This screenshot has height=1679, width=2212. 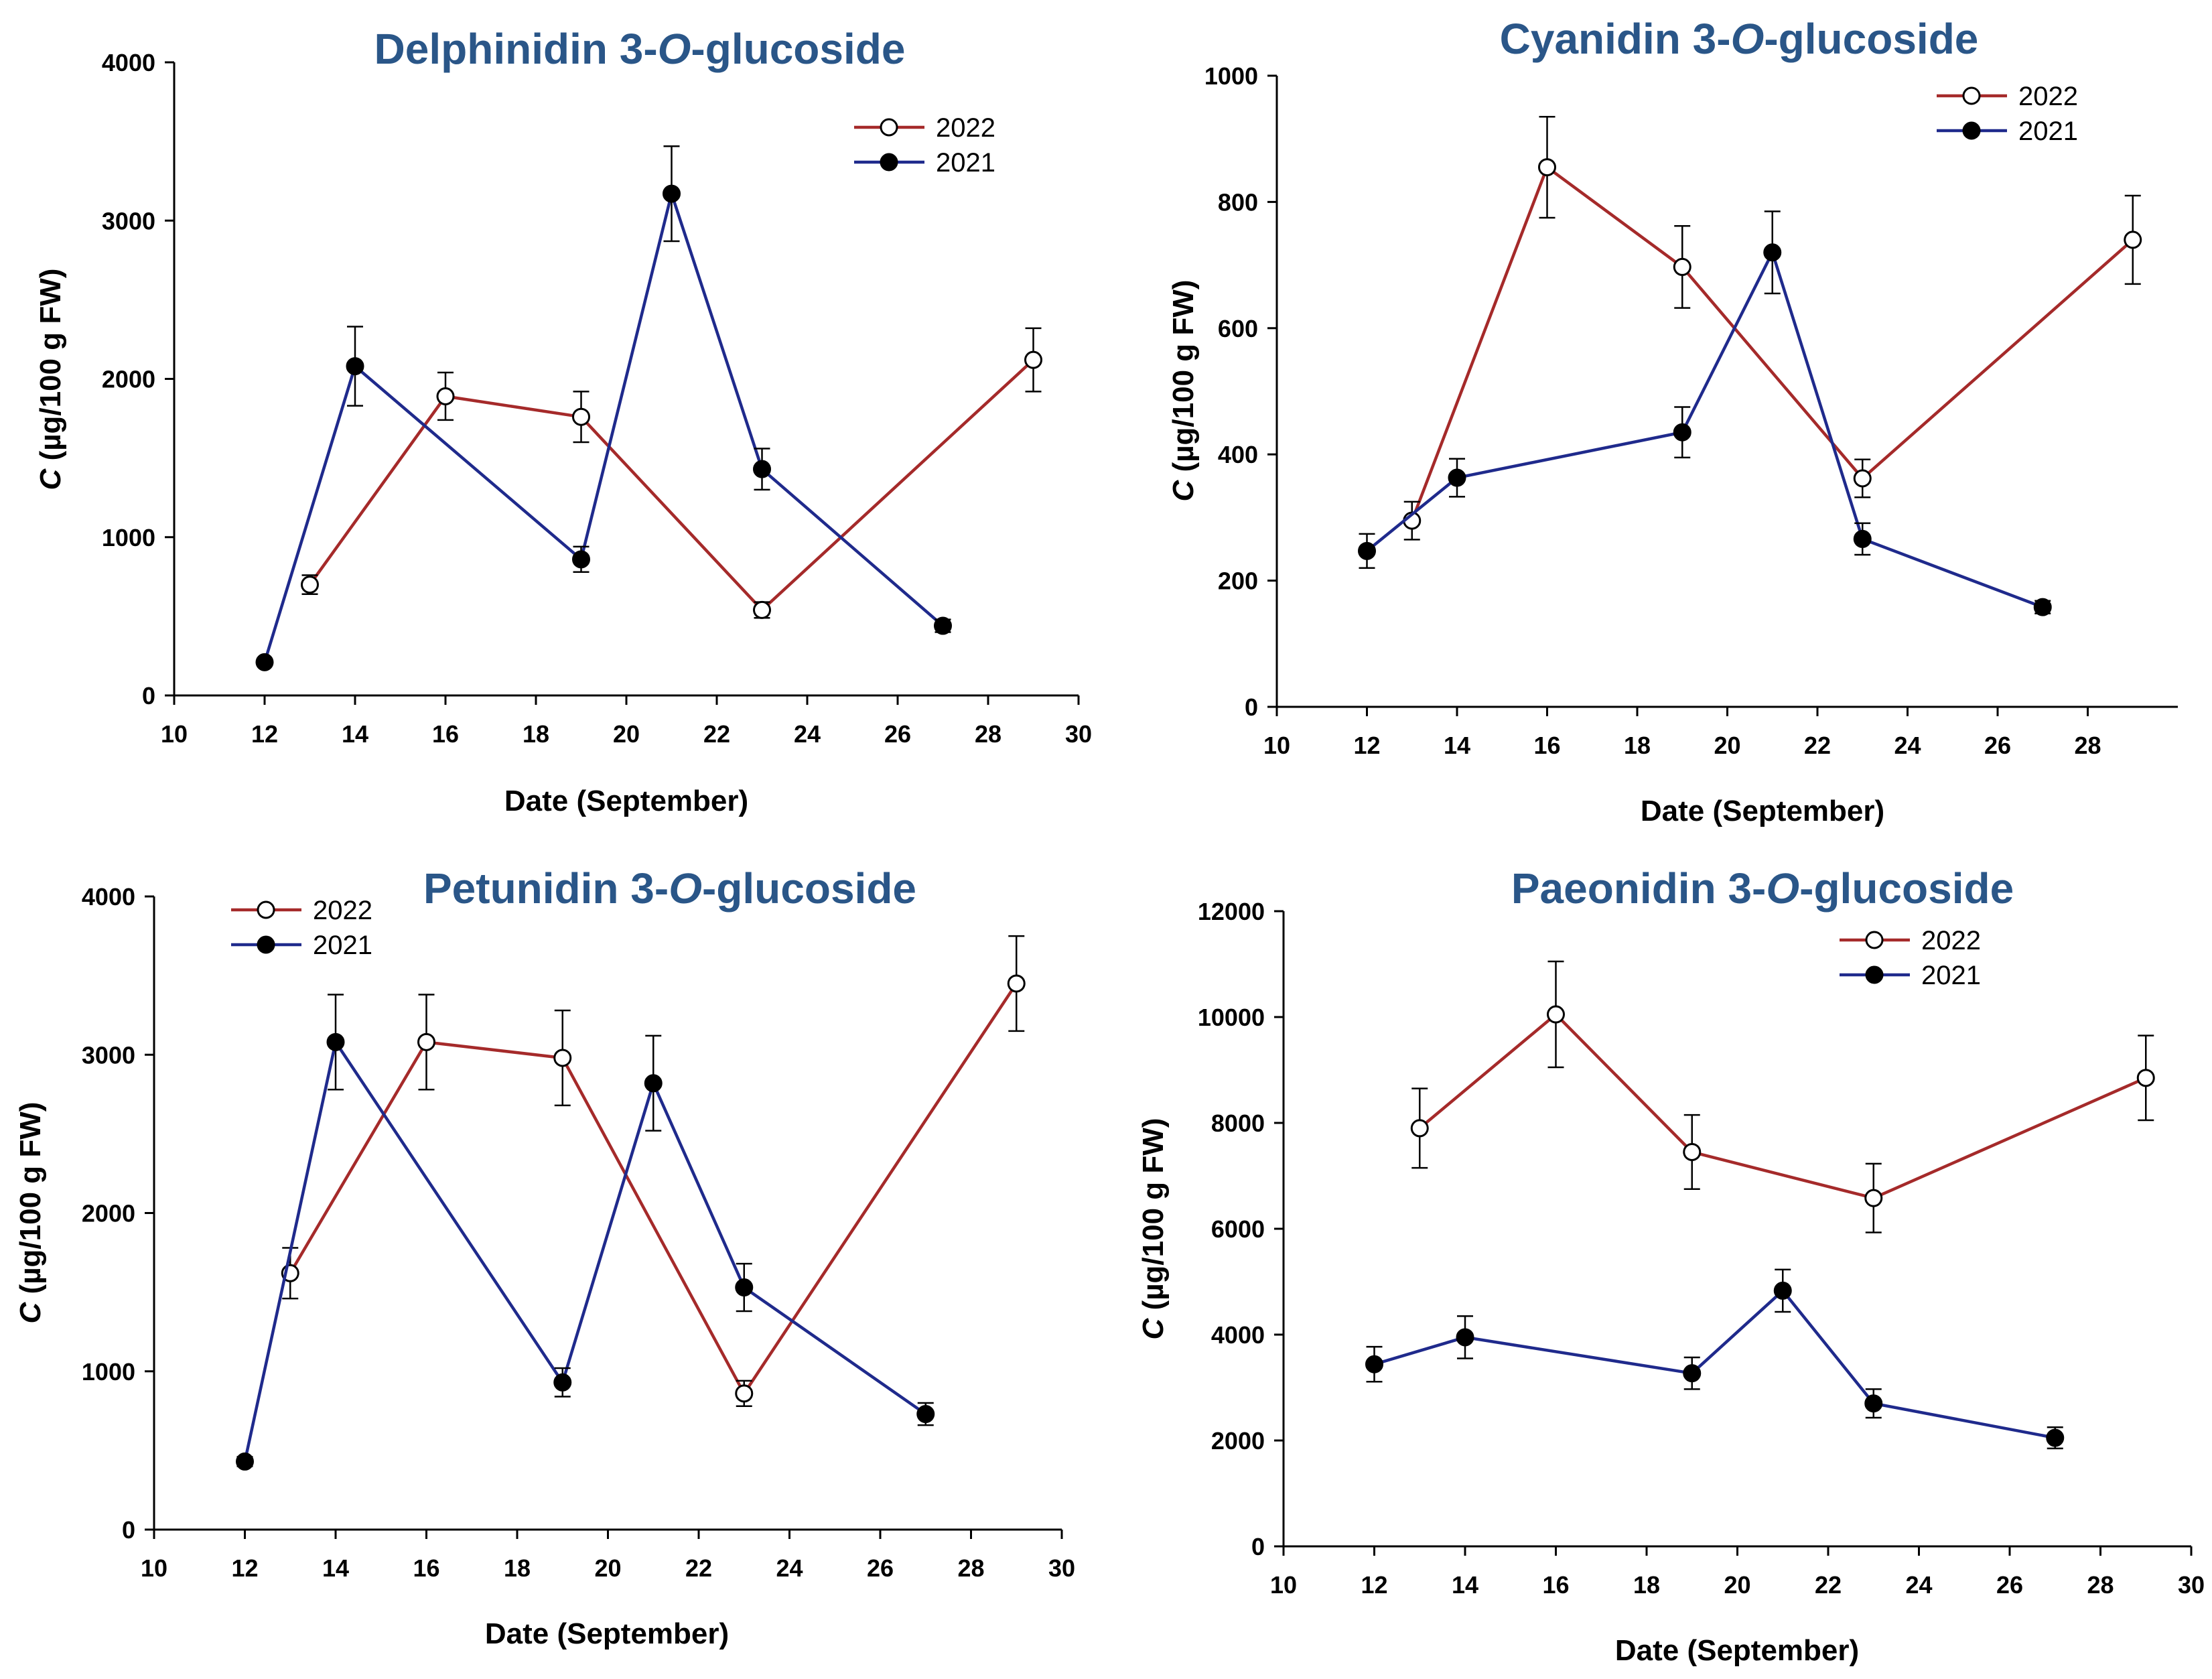 I want to click on x-tick-label: 14, so click(x=1457, y=745).